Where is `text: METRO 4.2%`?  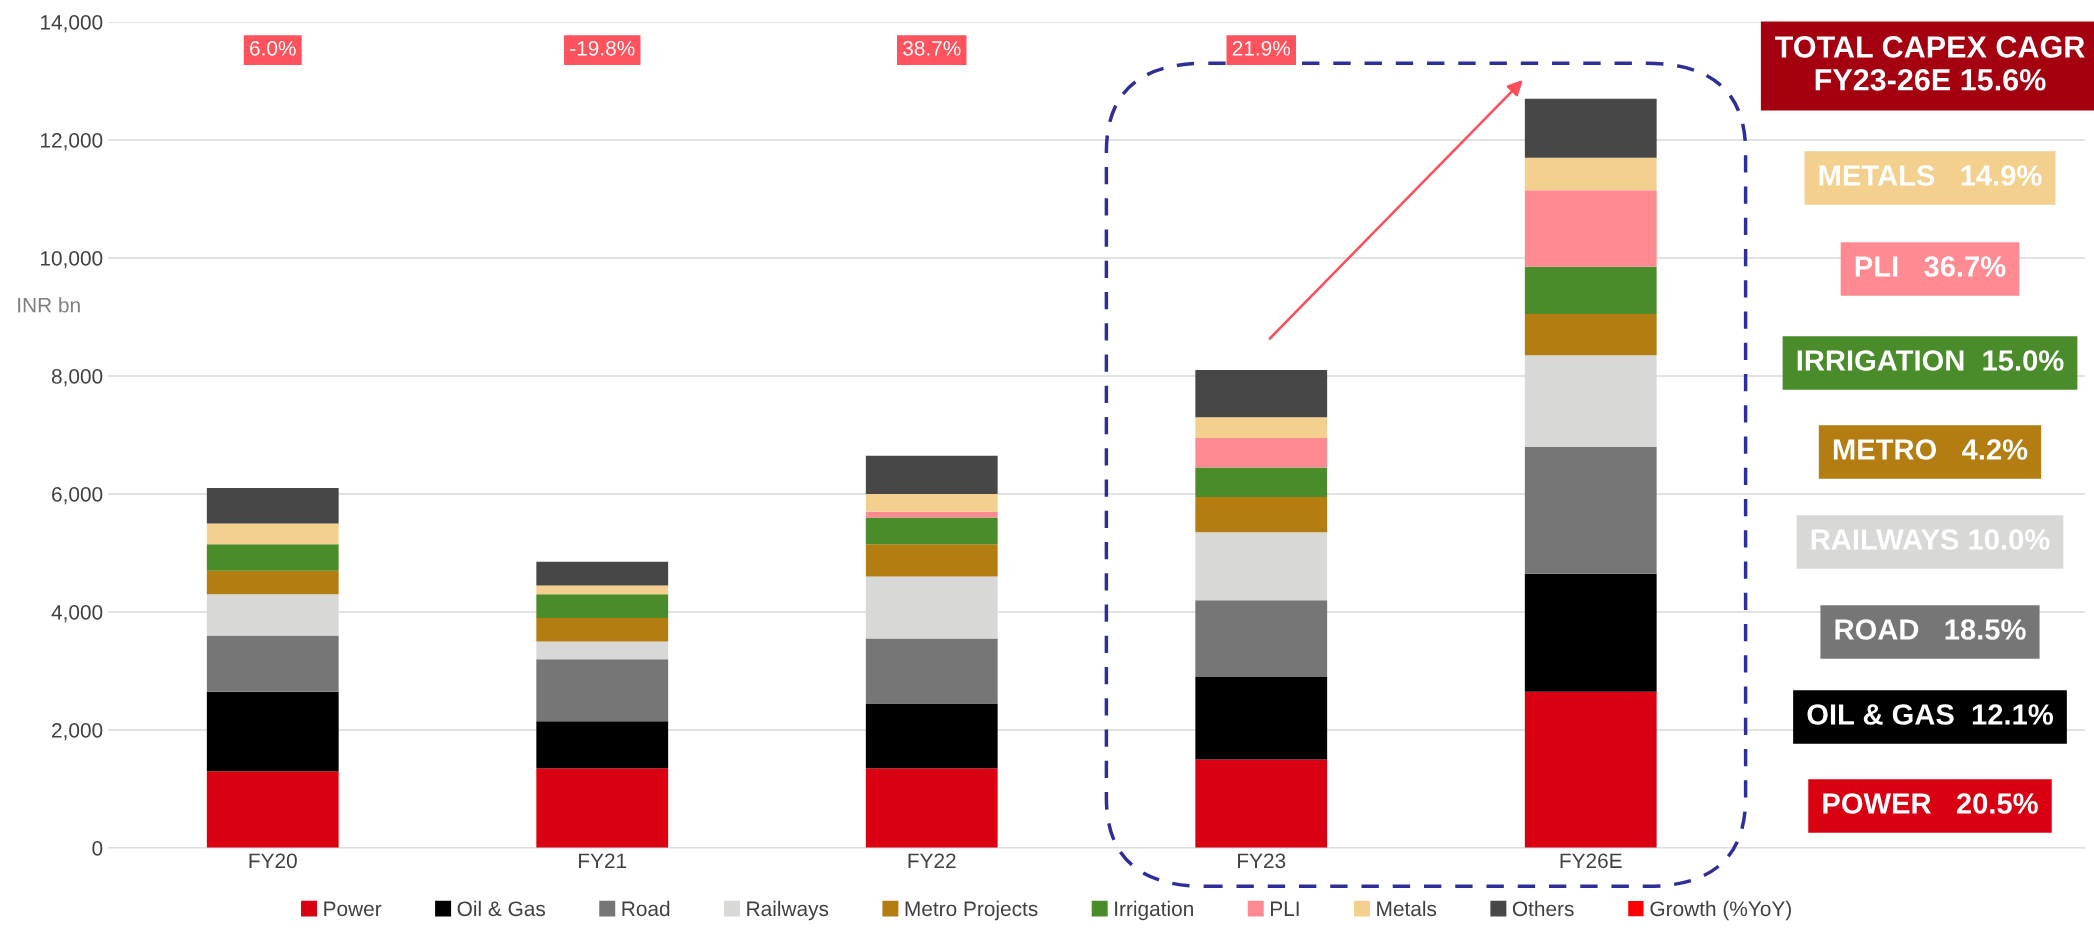 text: METRO 4.2% is located at coordinates (1930, 449).